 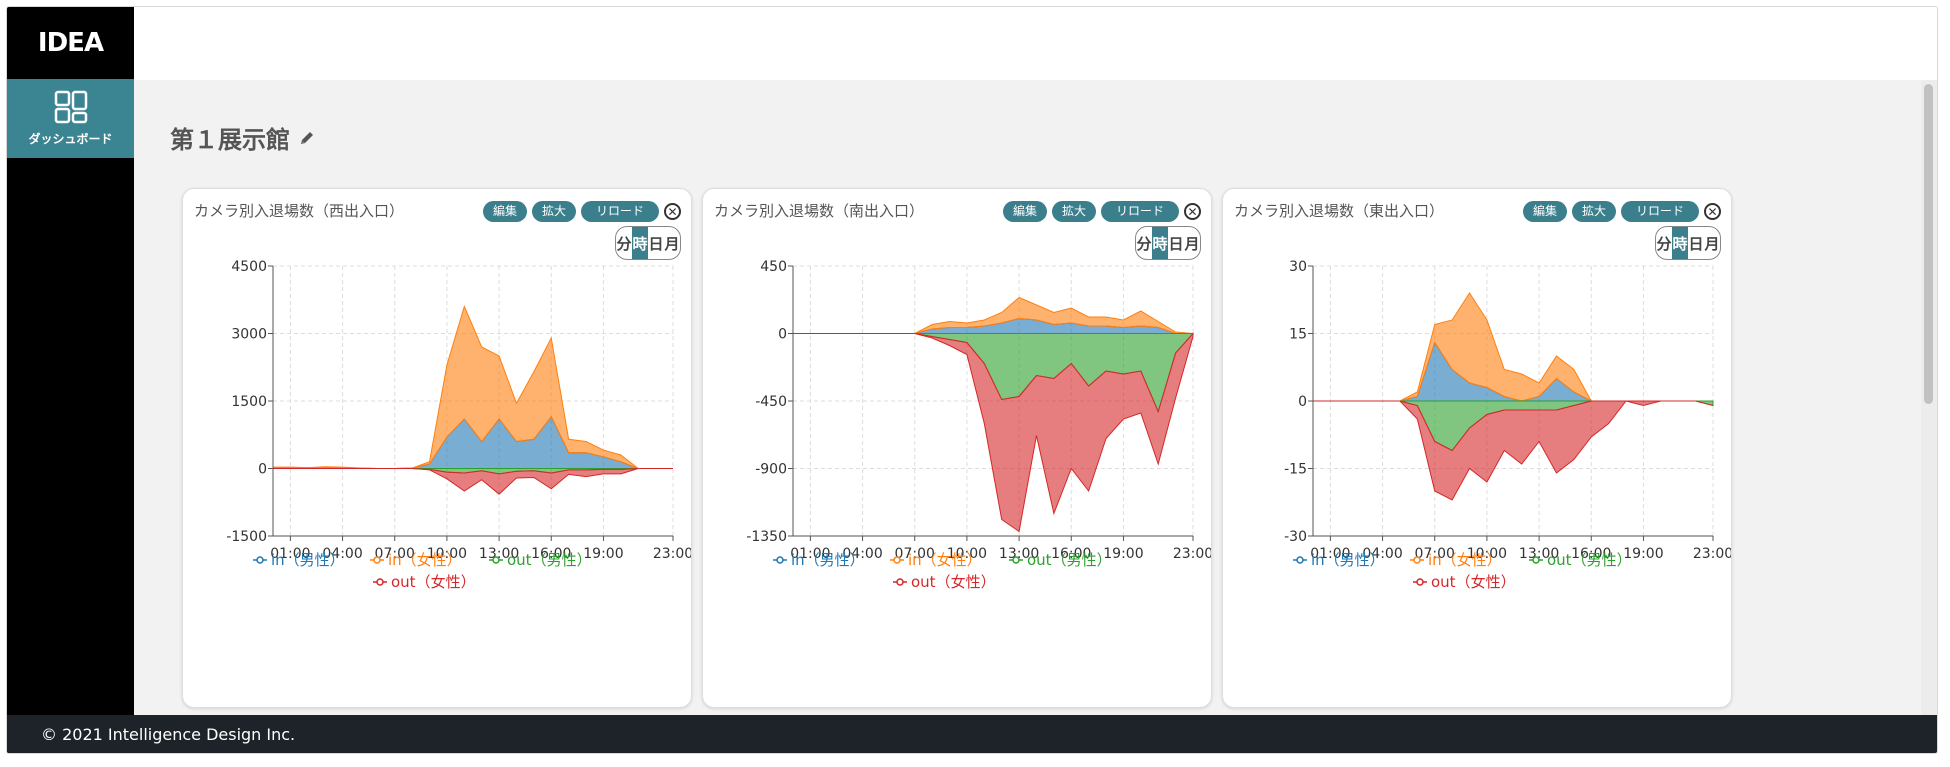 I want to click on scrollbar, so click(x=1929, y=397).